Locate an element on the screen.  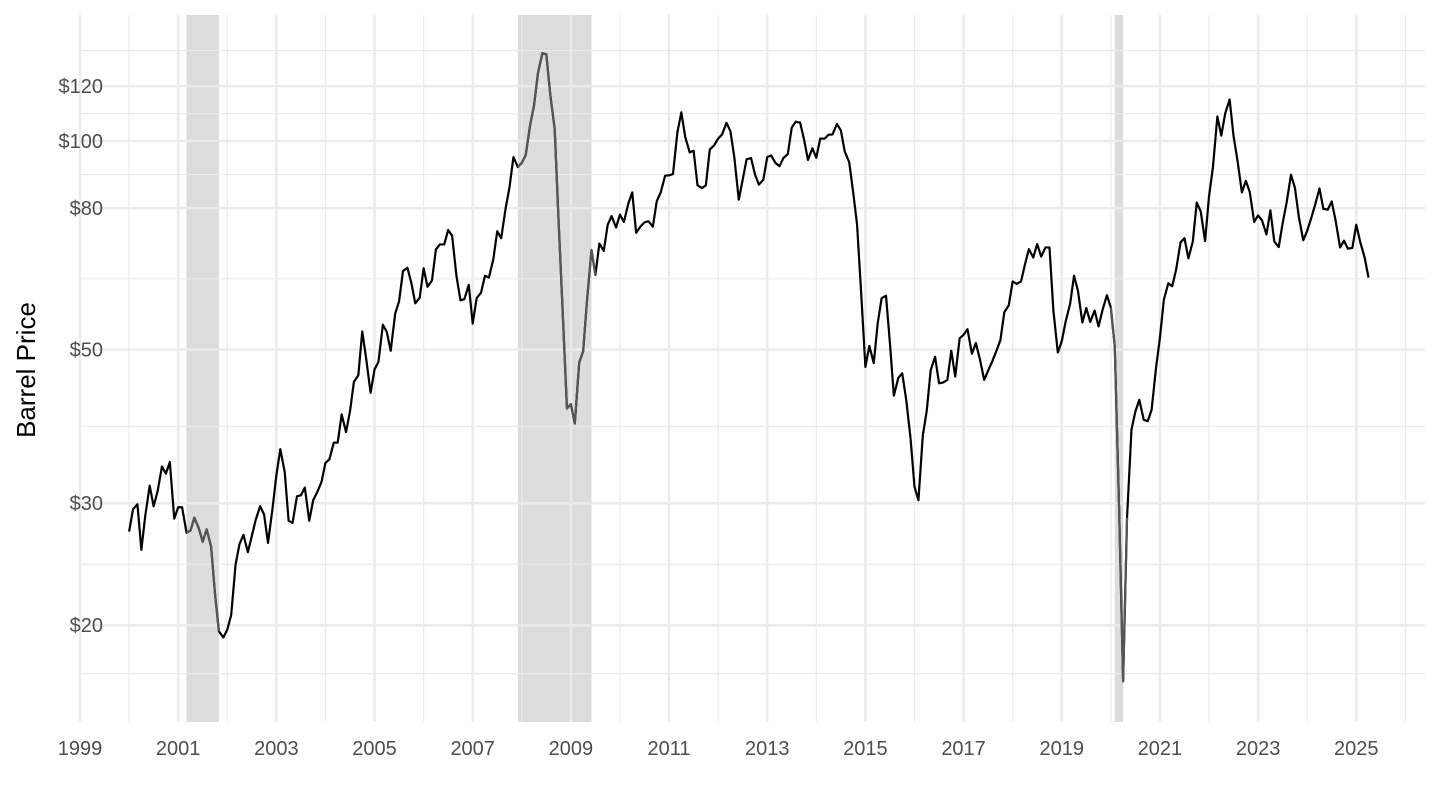
x-tick-label: 2009 is located at coordinates (571, 749).